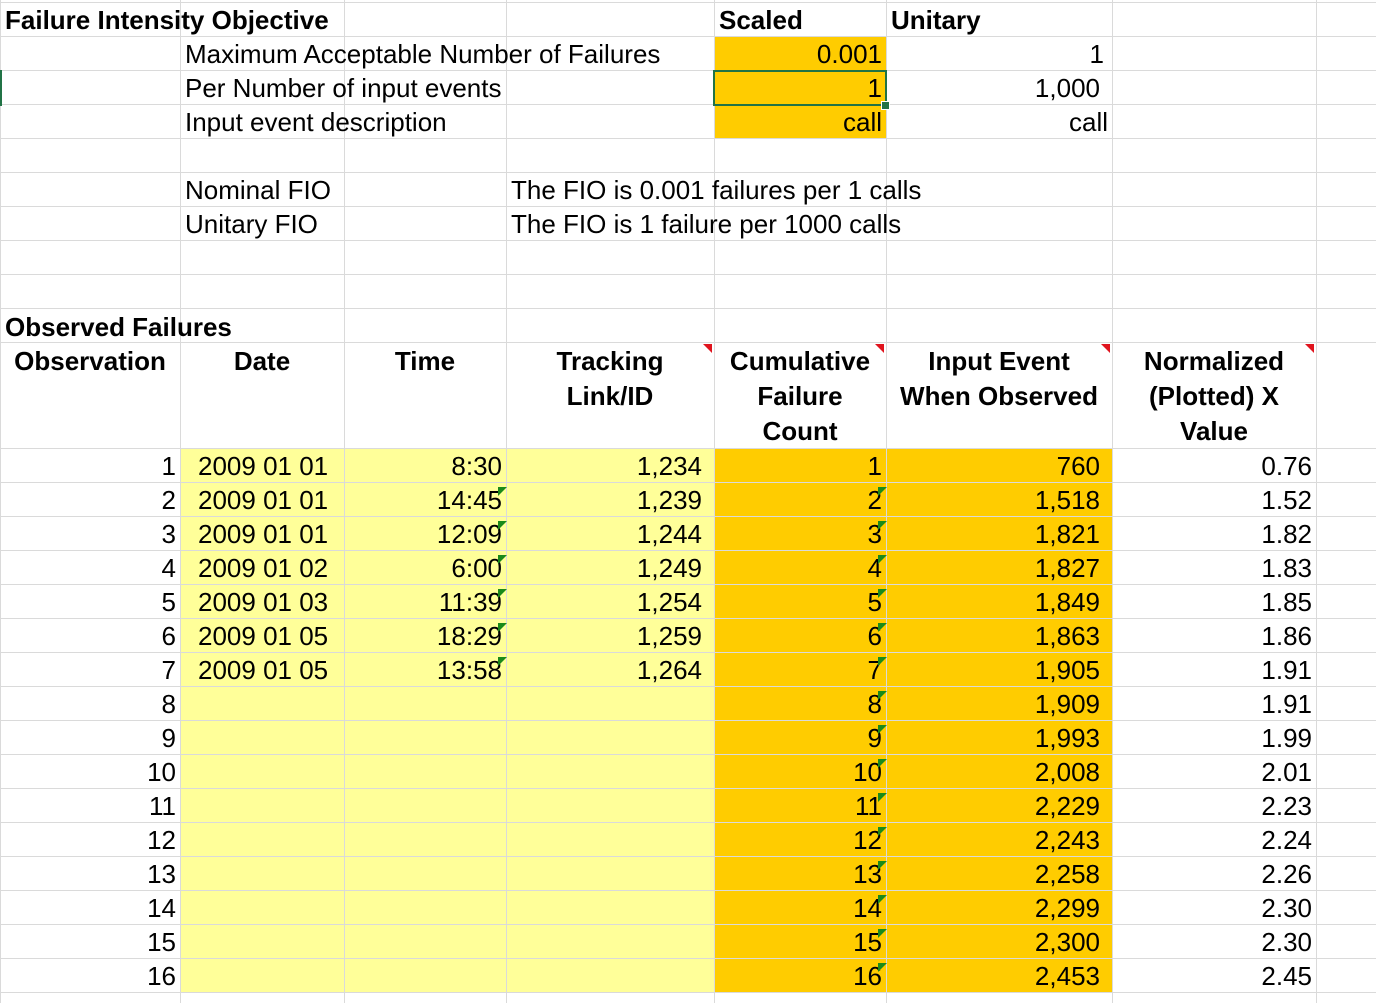  I want to click on cell-observation: 4, so click(168, 568).